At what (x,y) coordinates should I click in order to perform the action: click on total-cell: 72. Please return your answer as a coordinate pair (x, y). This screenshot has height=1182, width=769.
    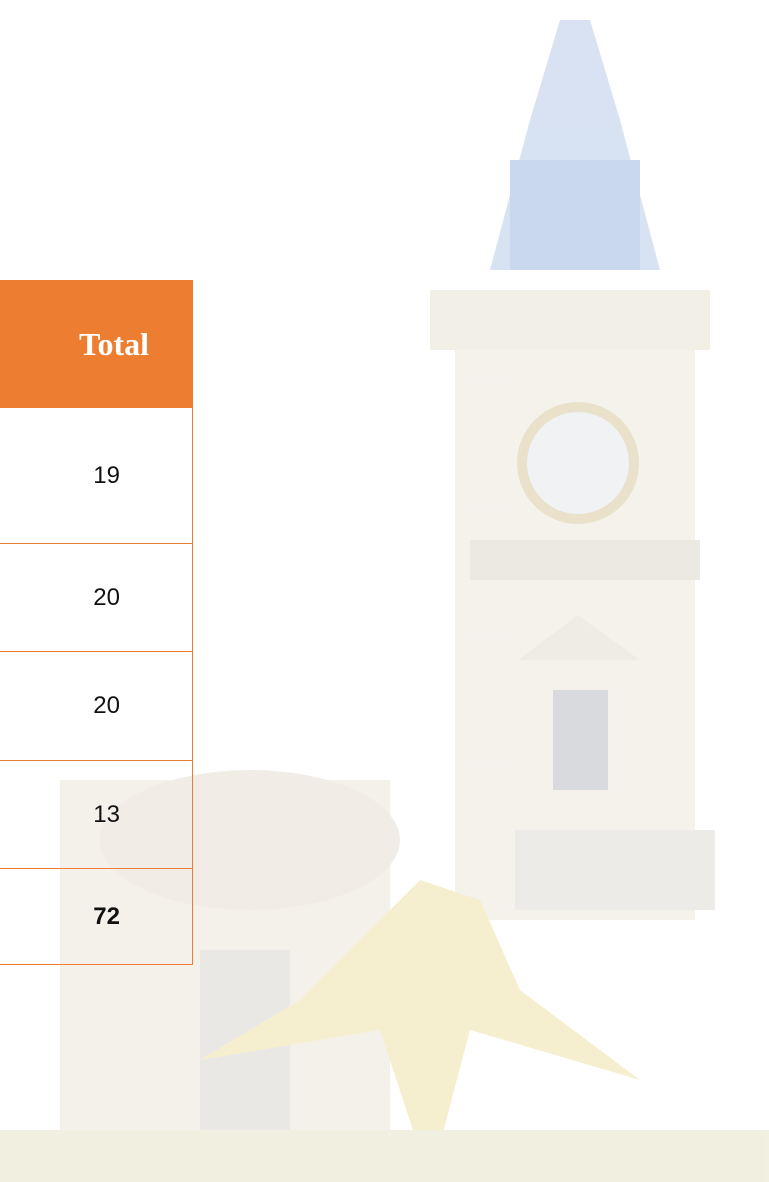
    Looking at the image, I should click on (96, 917).